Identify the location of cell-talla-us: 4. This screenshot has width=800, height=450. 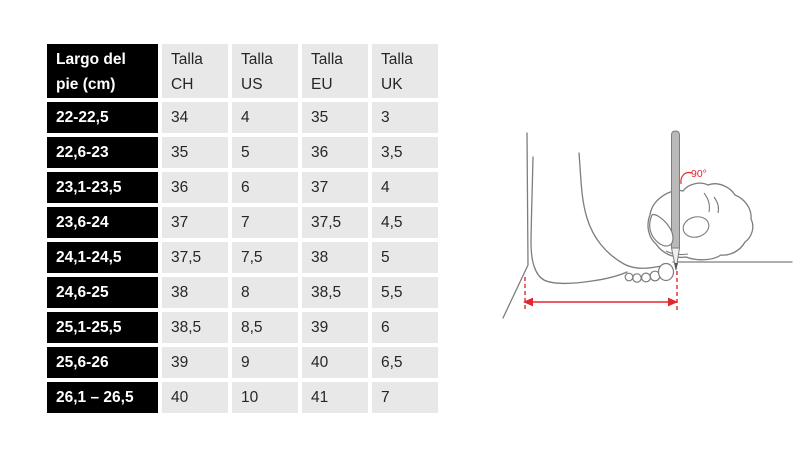
(265, 117).